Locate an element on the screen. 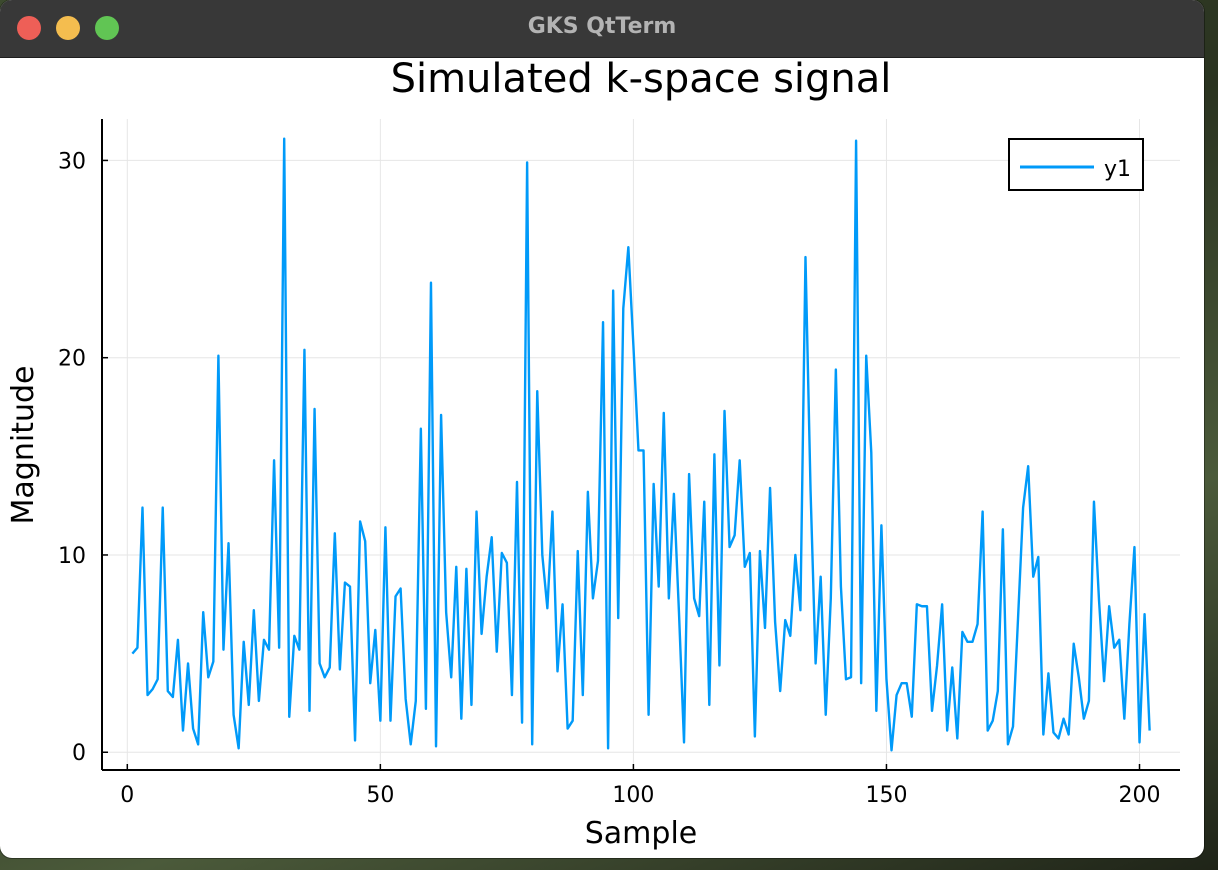 This screenshot has height=870, width=1218. legend-box is located at coordinates (1076, 164).